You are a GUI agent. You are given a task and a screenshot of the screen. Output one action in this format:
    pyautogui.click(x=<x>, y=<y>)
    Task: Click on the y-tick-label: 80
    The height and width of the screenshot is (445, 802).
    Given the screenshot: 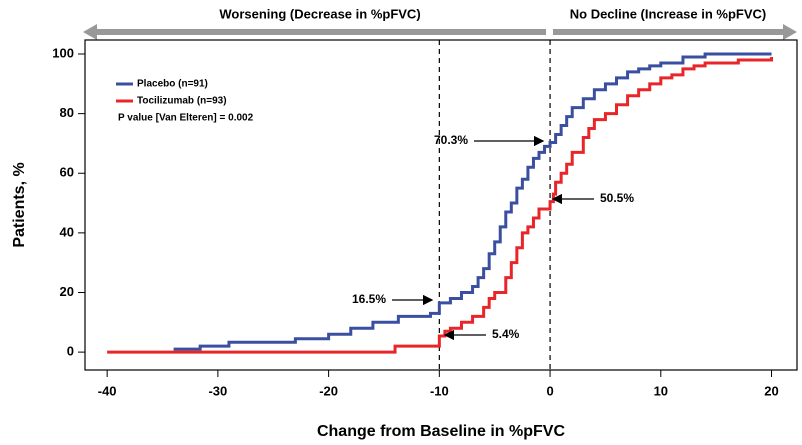 What is the action you would take?
    pyautogui.click(x=67, y=112)
    